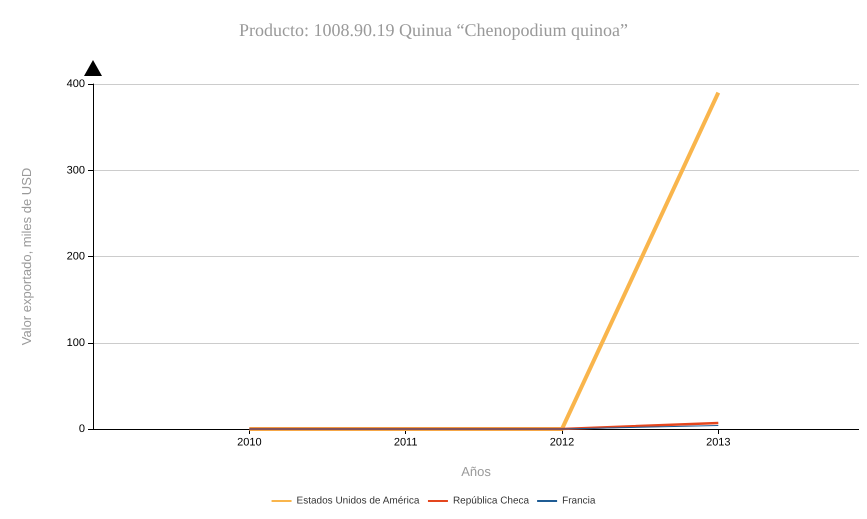  What do you see at coordinates (75, 84) in the screenshot?
I see `y-tick-label: 400` at bounding box center [75, 84].